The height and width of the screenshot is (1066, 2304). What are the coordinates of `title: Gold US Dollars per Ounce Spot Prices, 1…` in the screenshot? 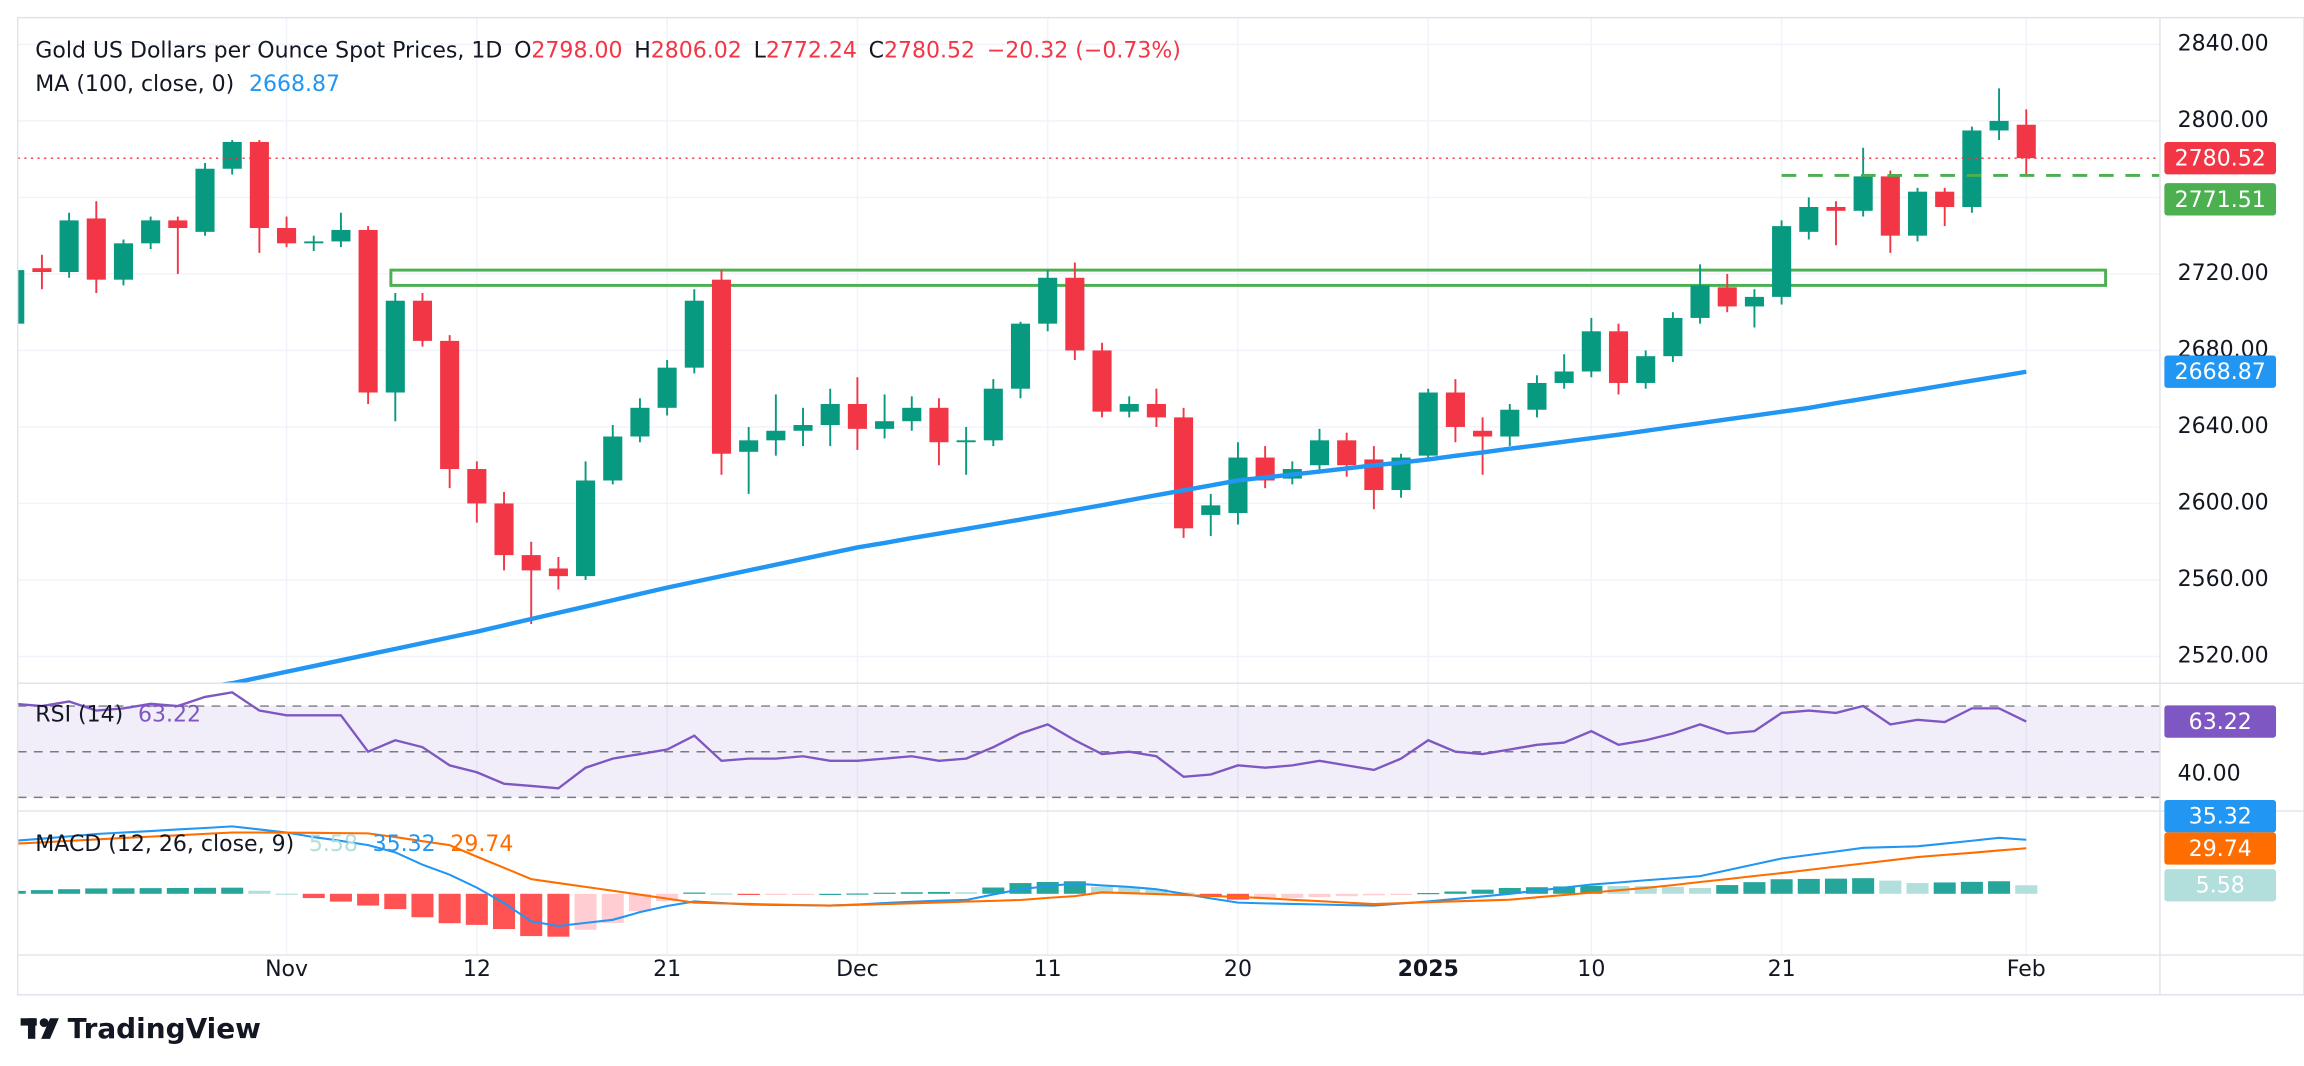 It's located at (268, 50).